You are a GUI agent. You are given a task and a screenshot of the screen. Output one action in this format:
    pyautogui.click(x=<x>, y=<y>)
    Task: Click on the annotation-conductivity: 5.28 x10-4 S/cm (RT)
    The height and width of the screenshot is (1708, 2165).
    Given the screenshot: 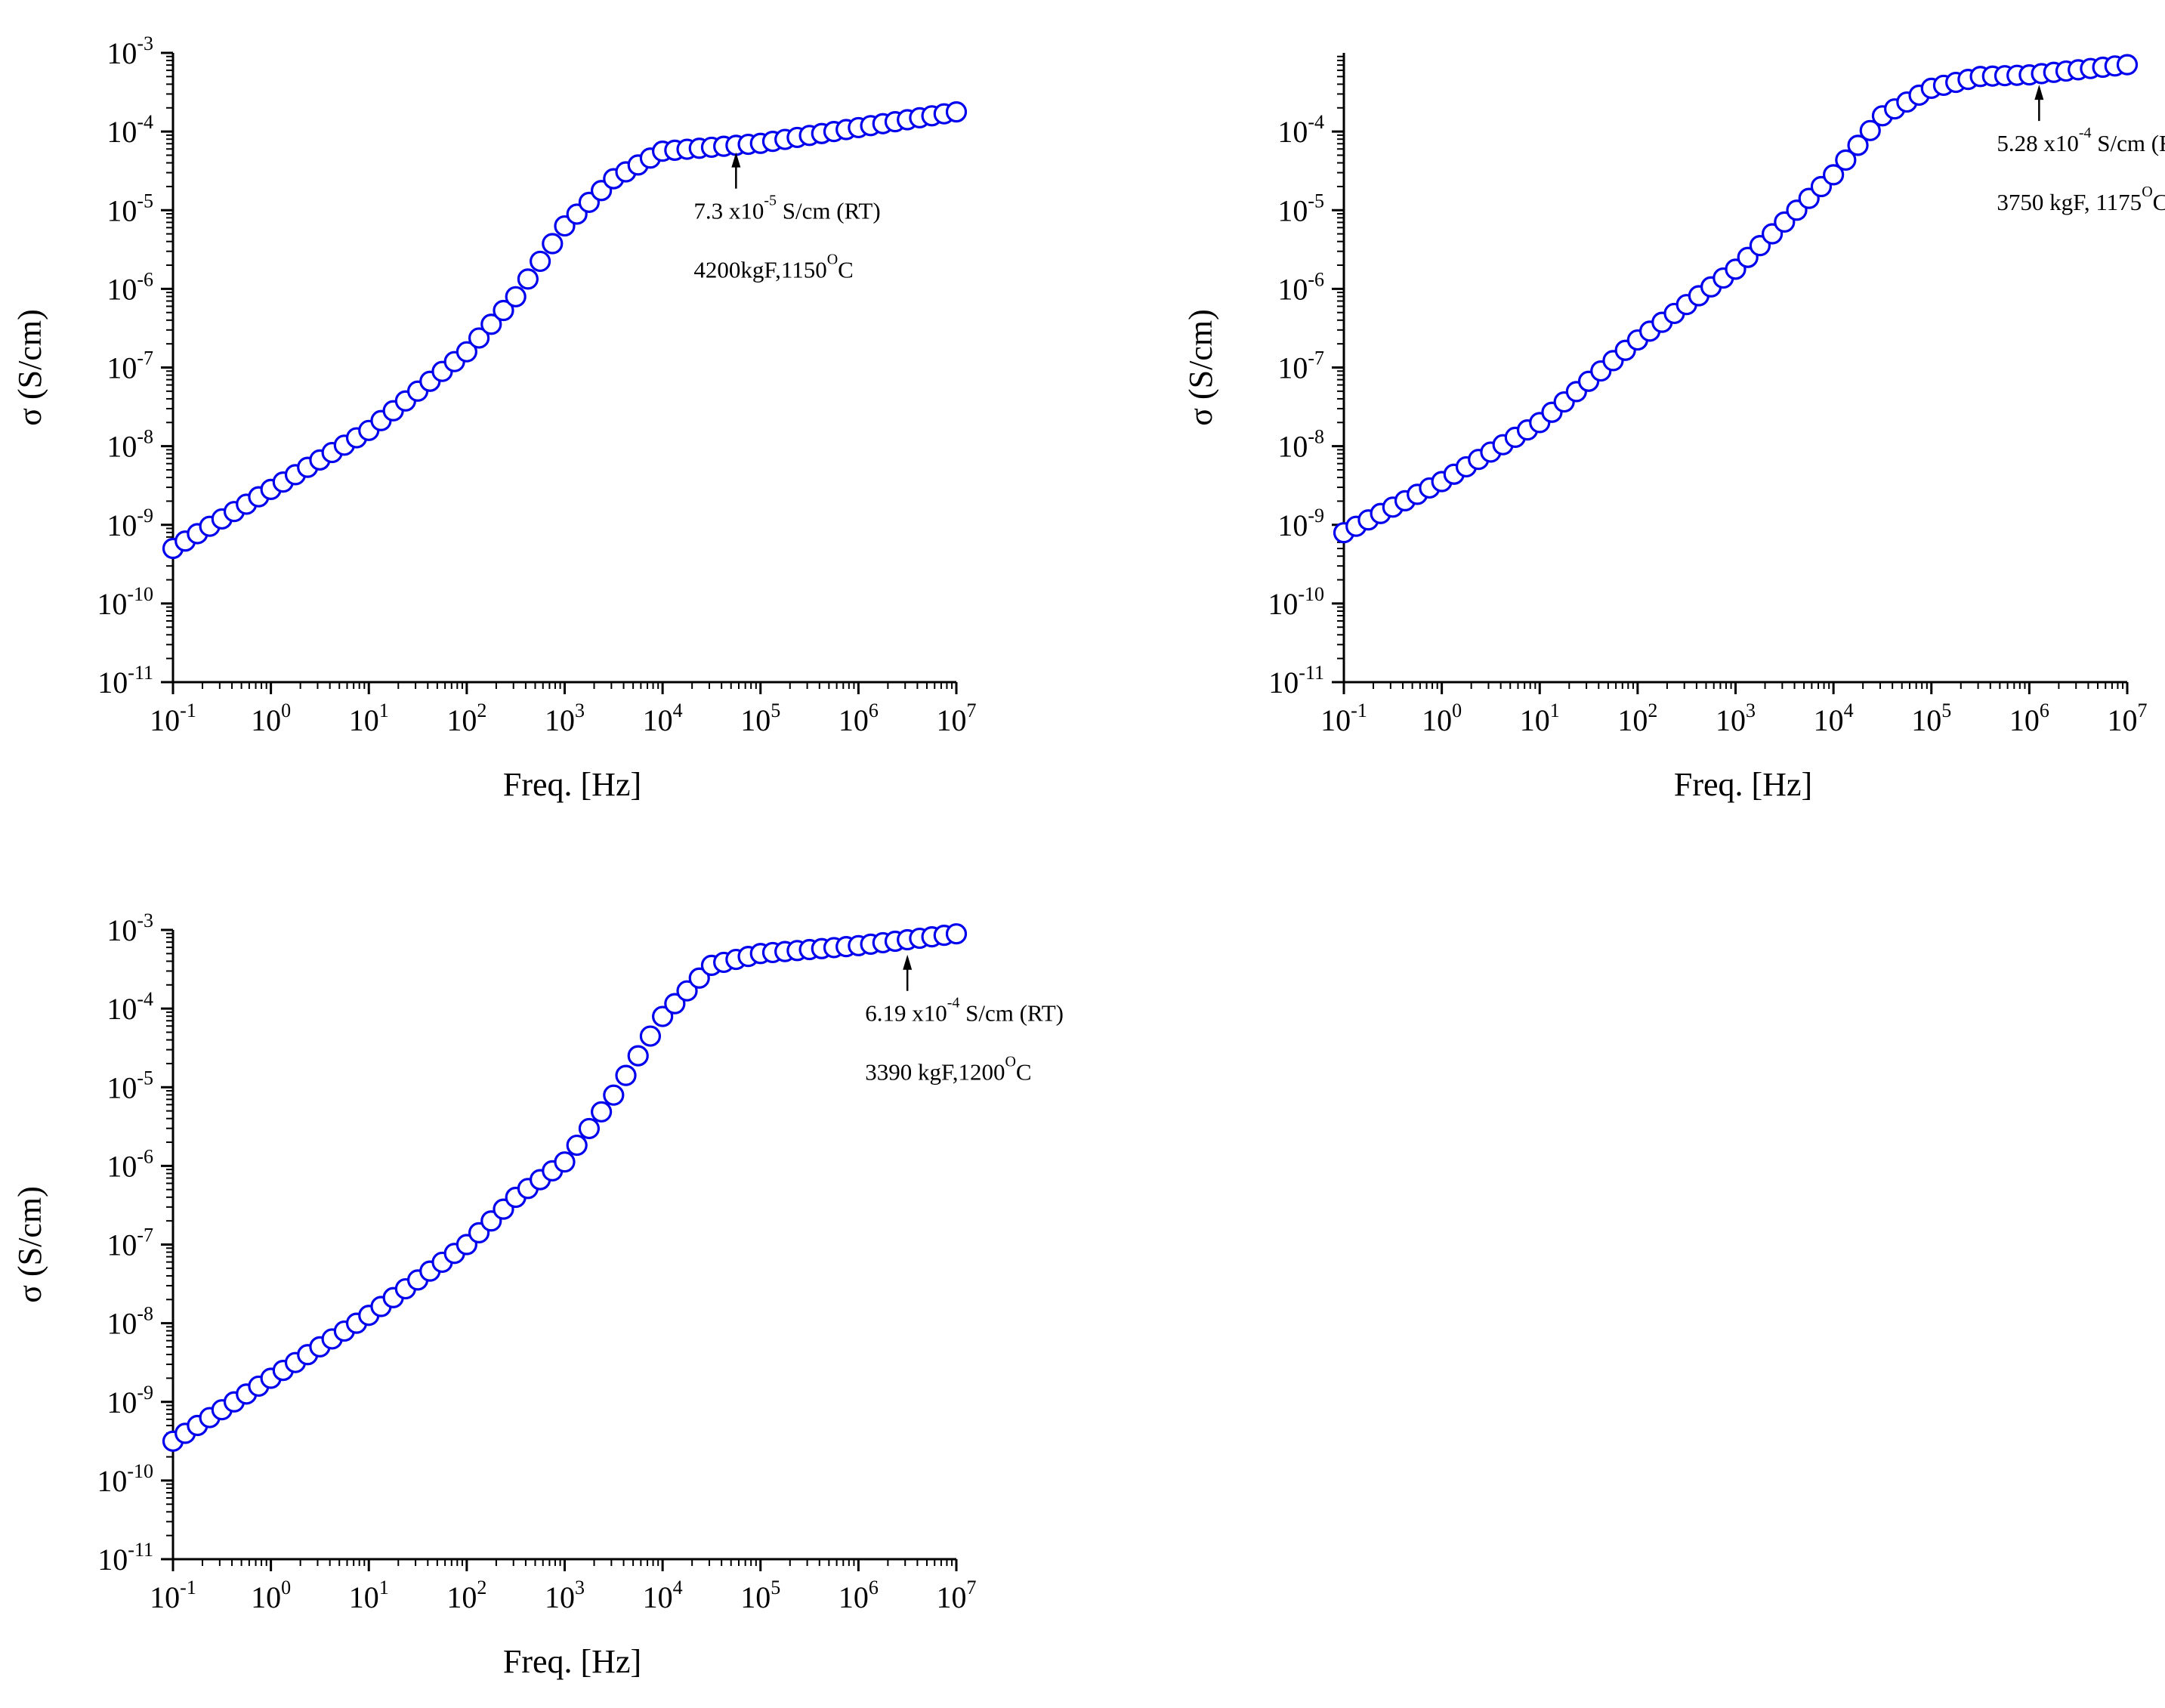 What is the action you would take?
    pyautogui.click(x=2081, y=140)
    